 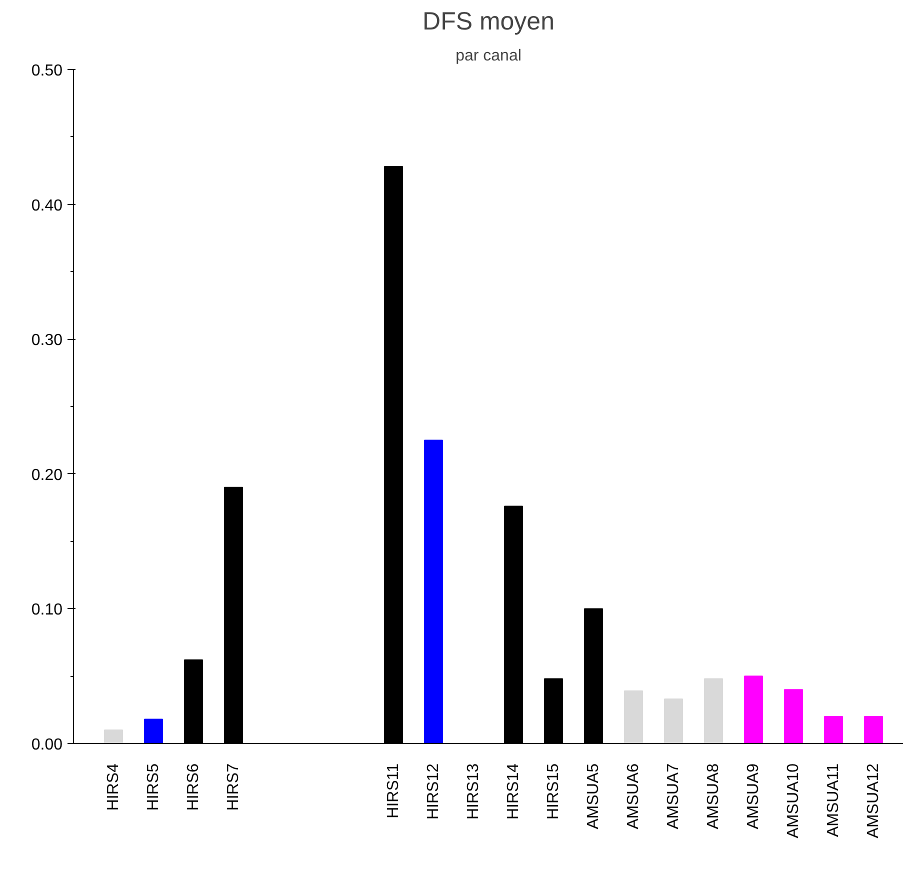 What do you see at coordinates (153, 787) in the screenshot?
I see `x-tick-label: HIRS5` at bounding box center [153, 787].